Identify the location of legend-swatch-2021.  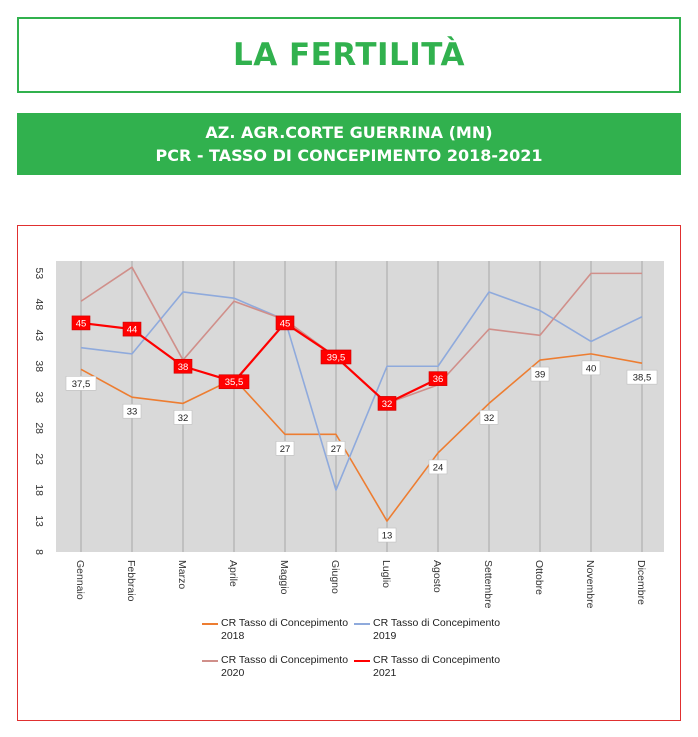
(362, 661).